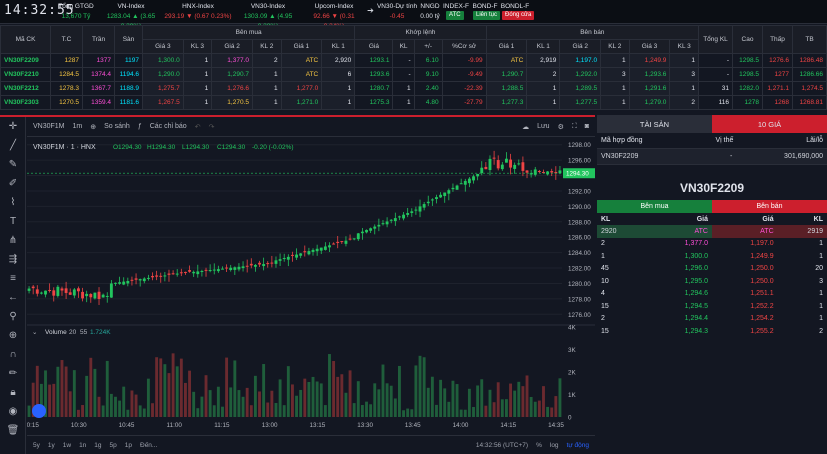  What do you see at coordinates (13, 183) in the screenshot?
I see `pen-icon: ✐` at bounding box center [13, 183].